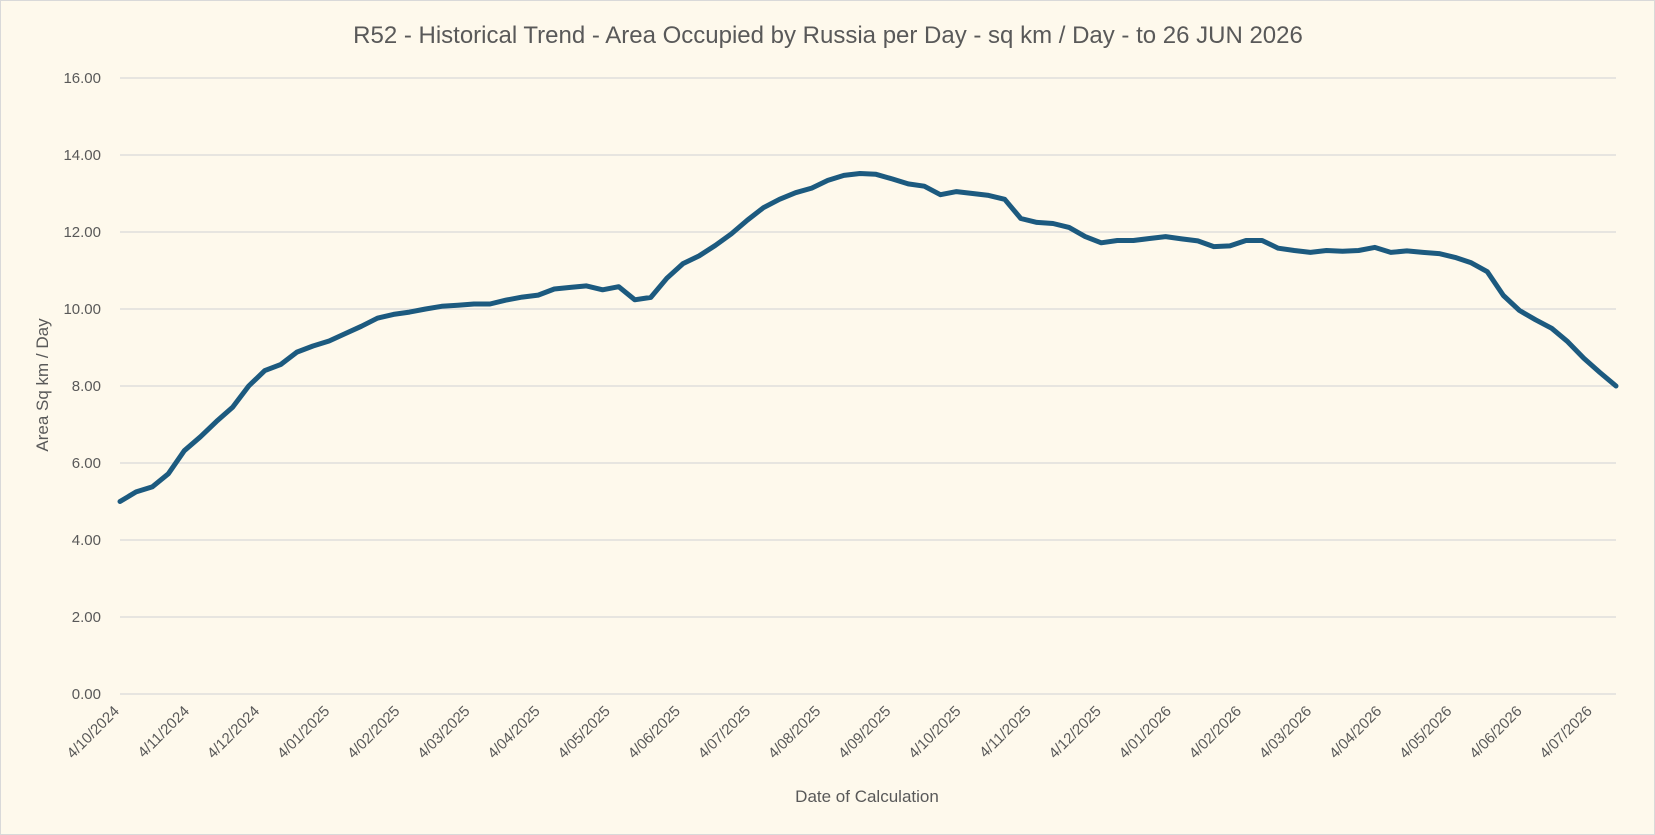  Describe the element at coordinates (82, 78) in the screenshot. I see `y-tick-label: 16.00` at that location.